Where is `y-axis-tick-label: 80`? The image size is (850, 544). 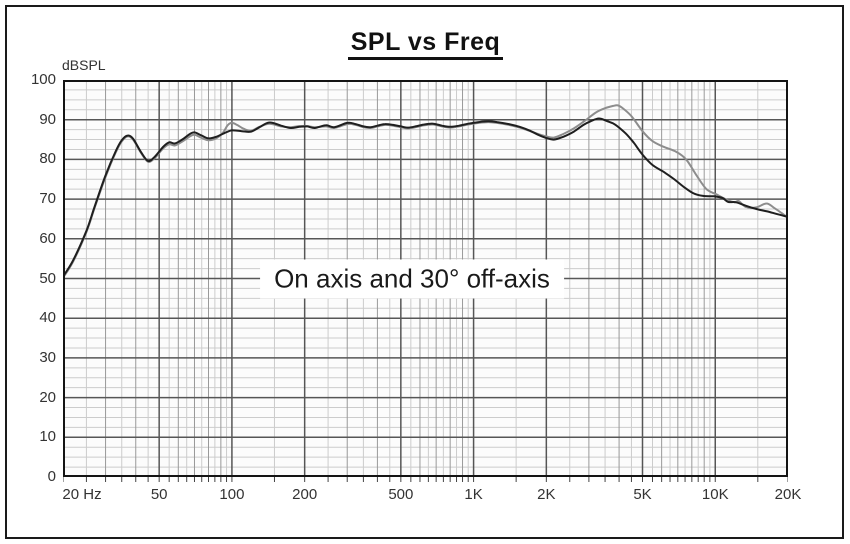
y-axis-tick-label: 80 is located at coordinates (47, 159).